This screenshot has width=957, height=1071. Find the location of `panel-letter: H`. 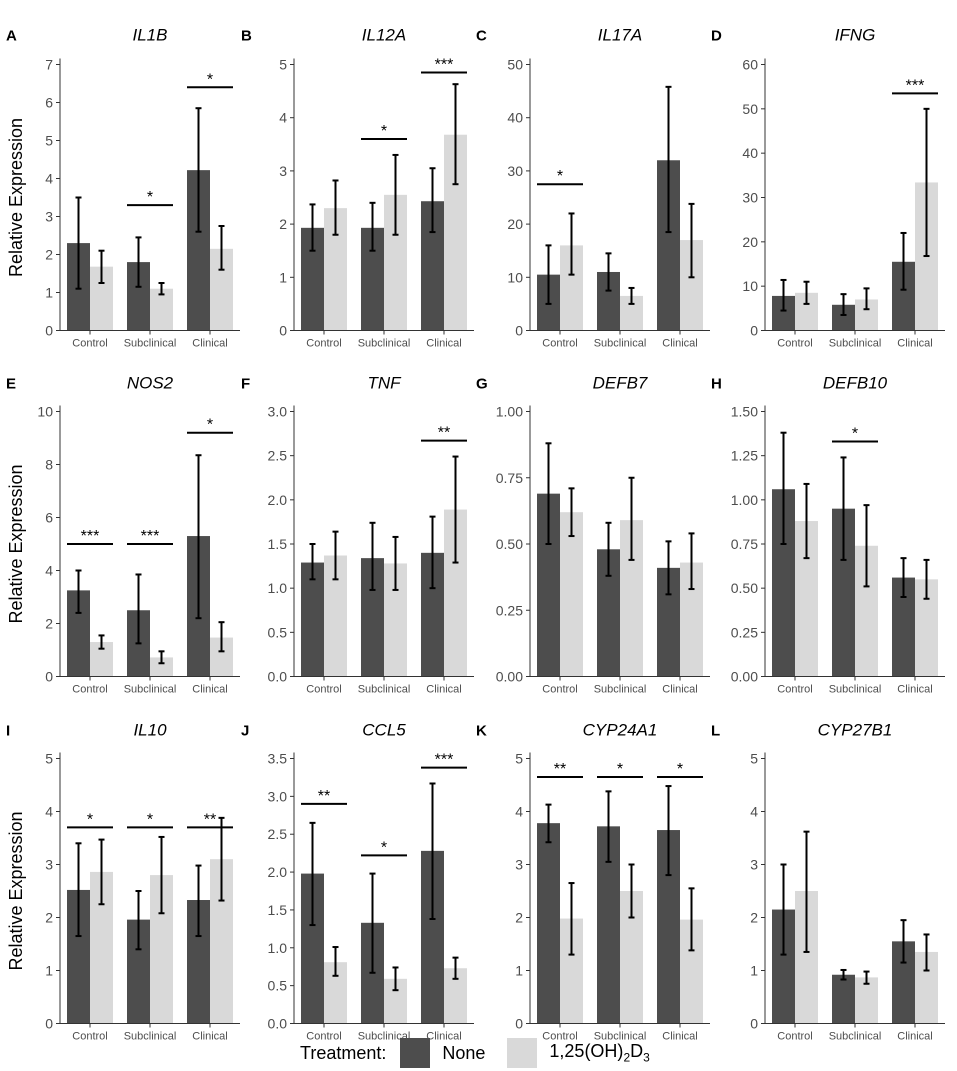

panel-letter: H is located at coordinates (716, 384).